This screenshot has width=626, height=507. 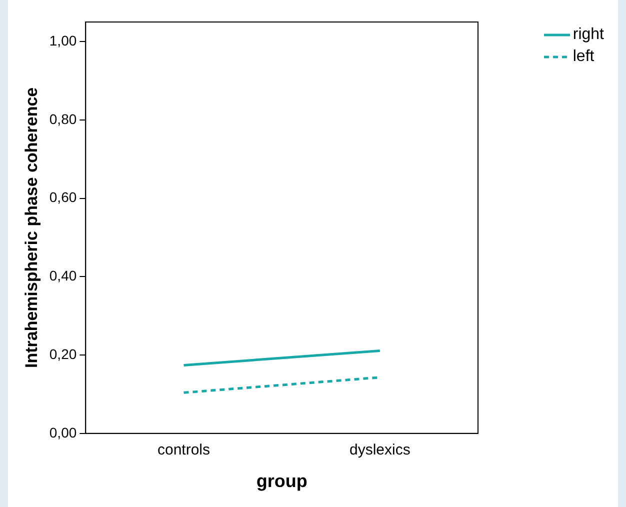 What do you see at coordinates (63, 118) in the screenshot?
I see `y-tick-label: 0,80` at bounding box center [63, 118].